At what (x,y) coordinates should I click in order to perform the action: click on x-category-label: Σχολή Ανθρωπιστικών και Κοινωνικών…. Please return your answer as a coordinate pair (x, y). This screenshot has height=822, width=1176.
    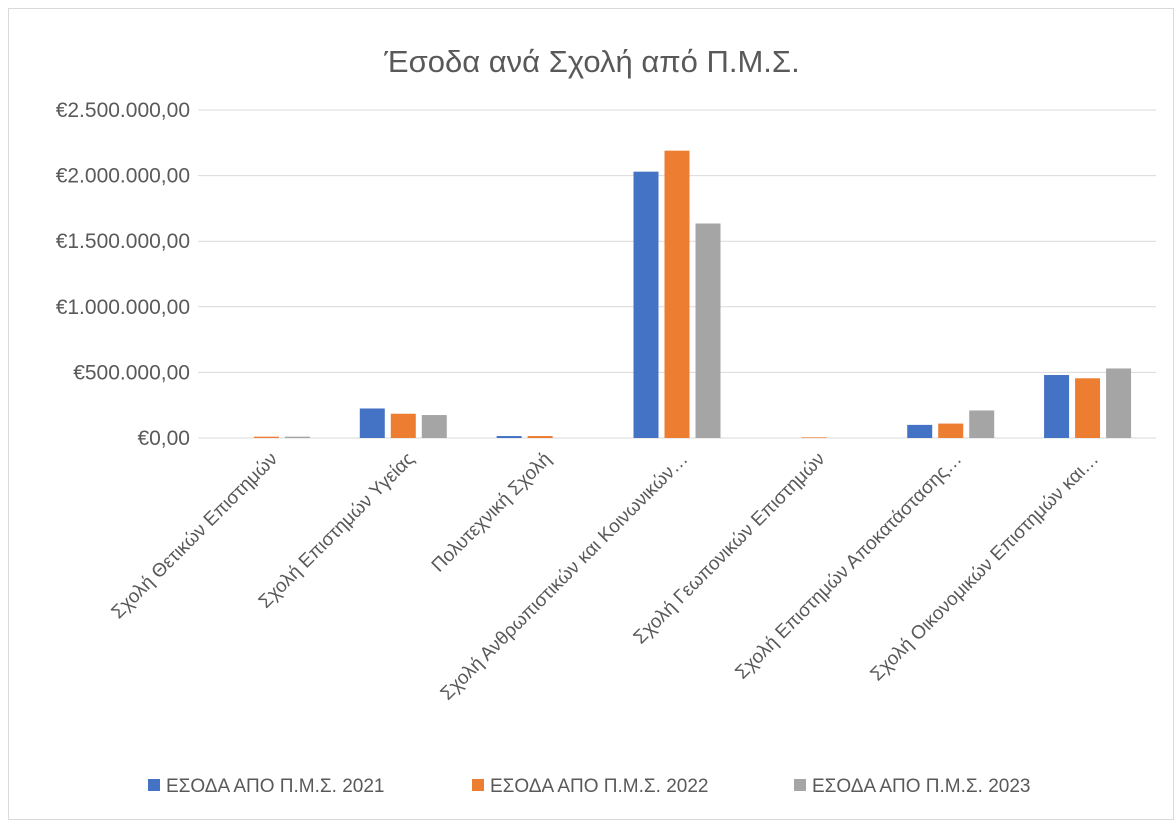
    Looking at the image, I should click on (565, 577).